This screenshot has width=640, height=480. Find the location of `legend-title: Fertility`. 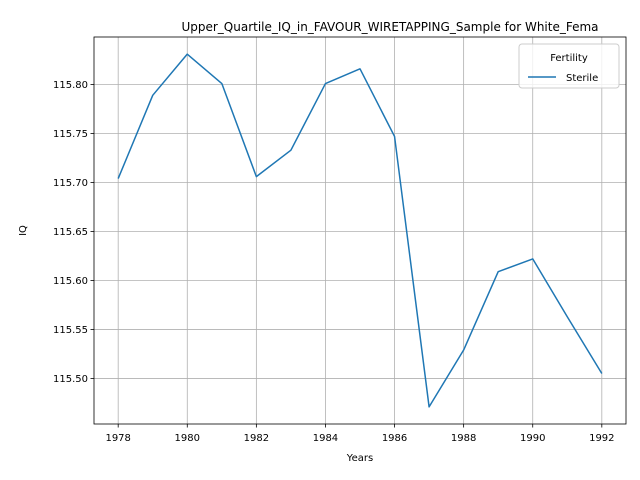

legend-title: Fertility is located at coordinates (569, 58).